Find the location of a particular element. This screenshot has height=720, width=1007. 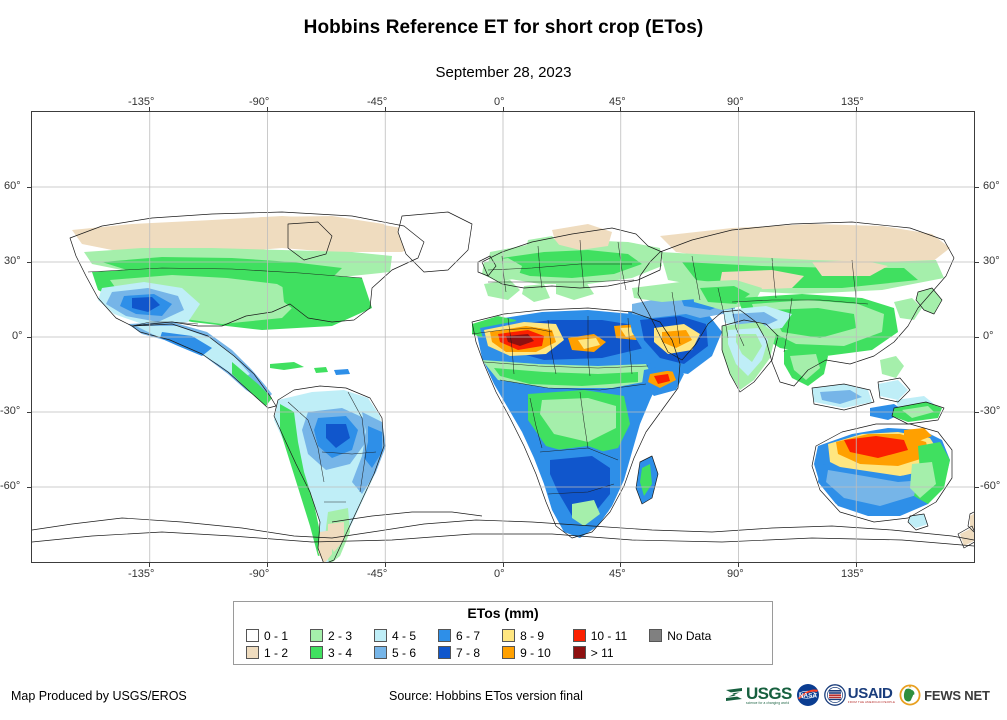

x-axis-tick-label-bottom: 90° is located at coordinates (735, 574).